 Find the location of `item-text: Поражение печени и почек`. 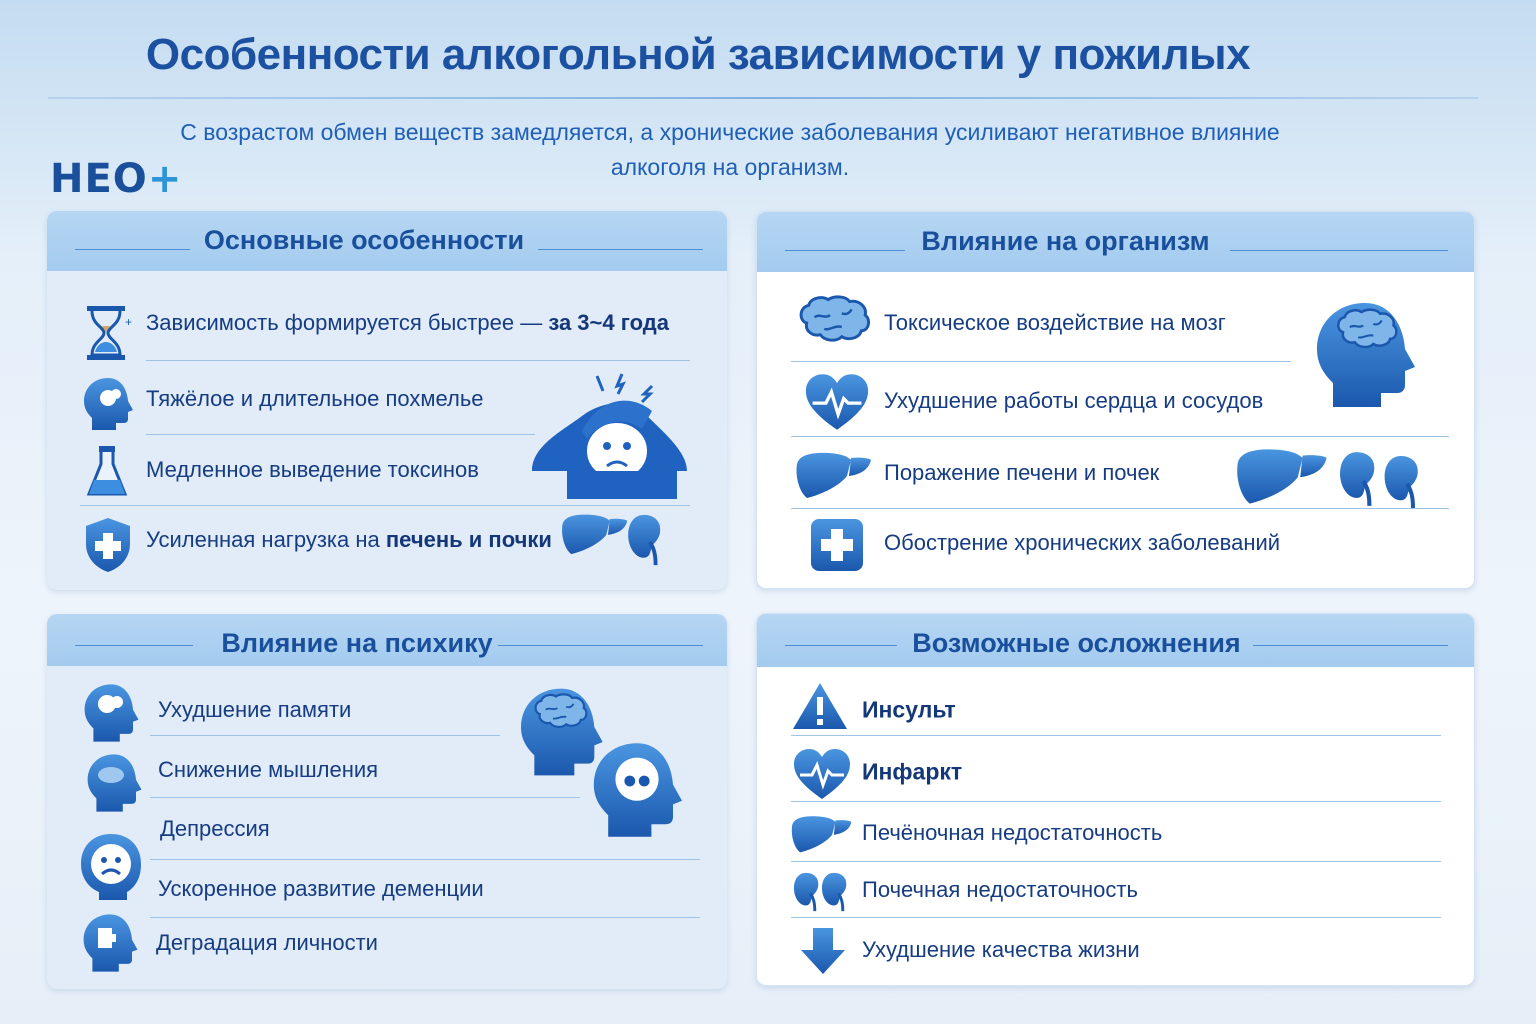

item-text: Поражение печени и почек is located at coordinates (1022, 472).